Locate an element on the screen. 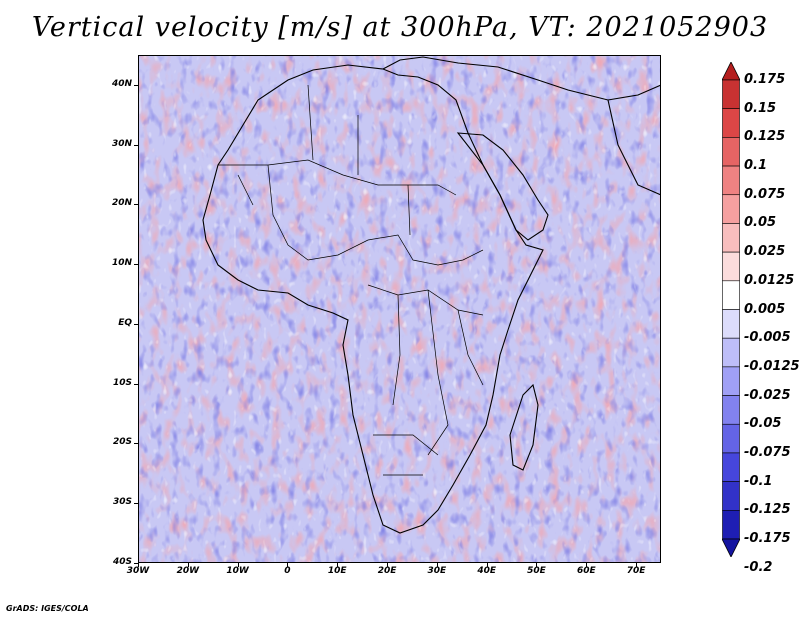  lon-label: 10E is located at coordinates (337, 571).